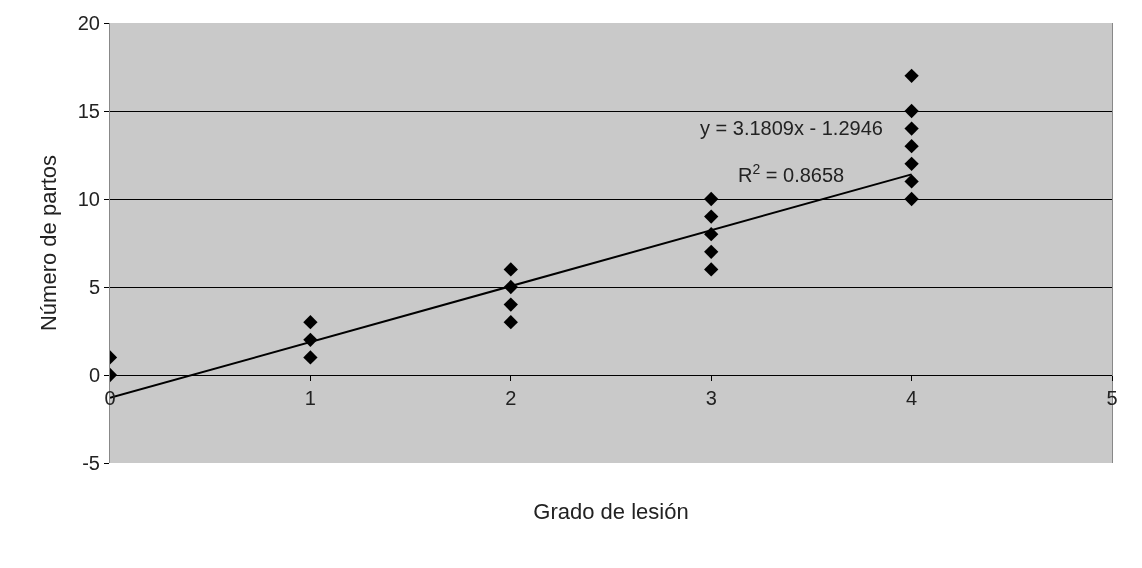  I want to click on x-axis-title: Grado de lesión, so click(611, 511).